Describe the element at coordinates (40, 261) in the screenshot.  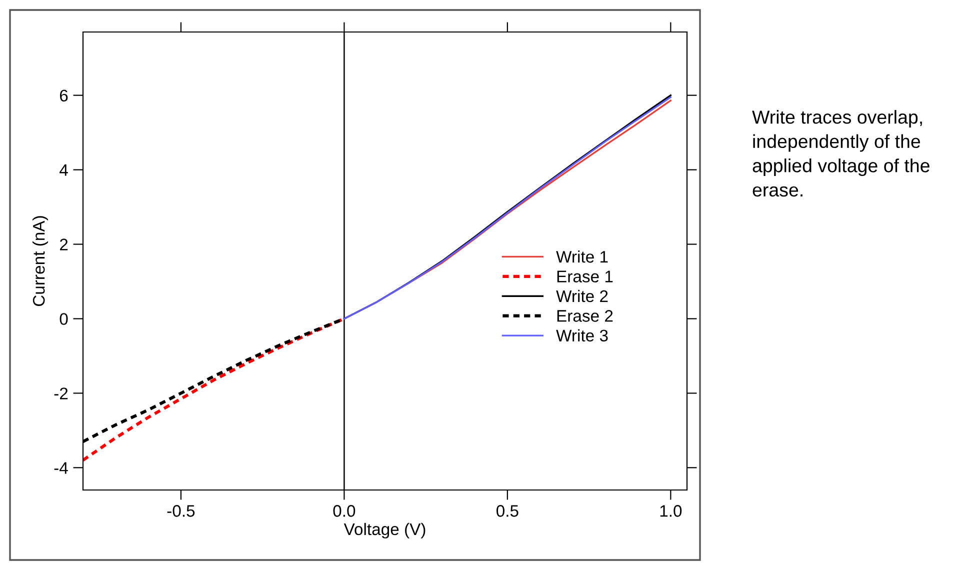
I see `y-axis-title: Current (nA)` at that location.